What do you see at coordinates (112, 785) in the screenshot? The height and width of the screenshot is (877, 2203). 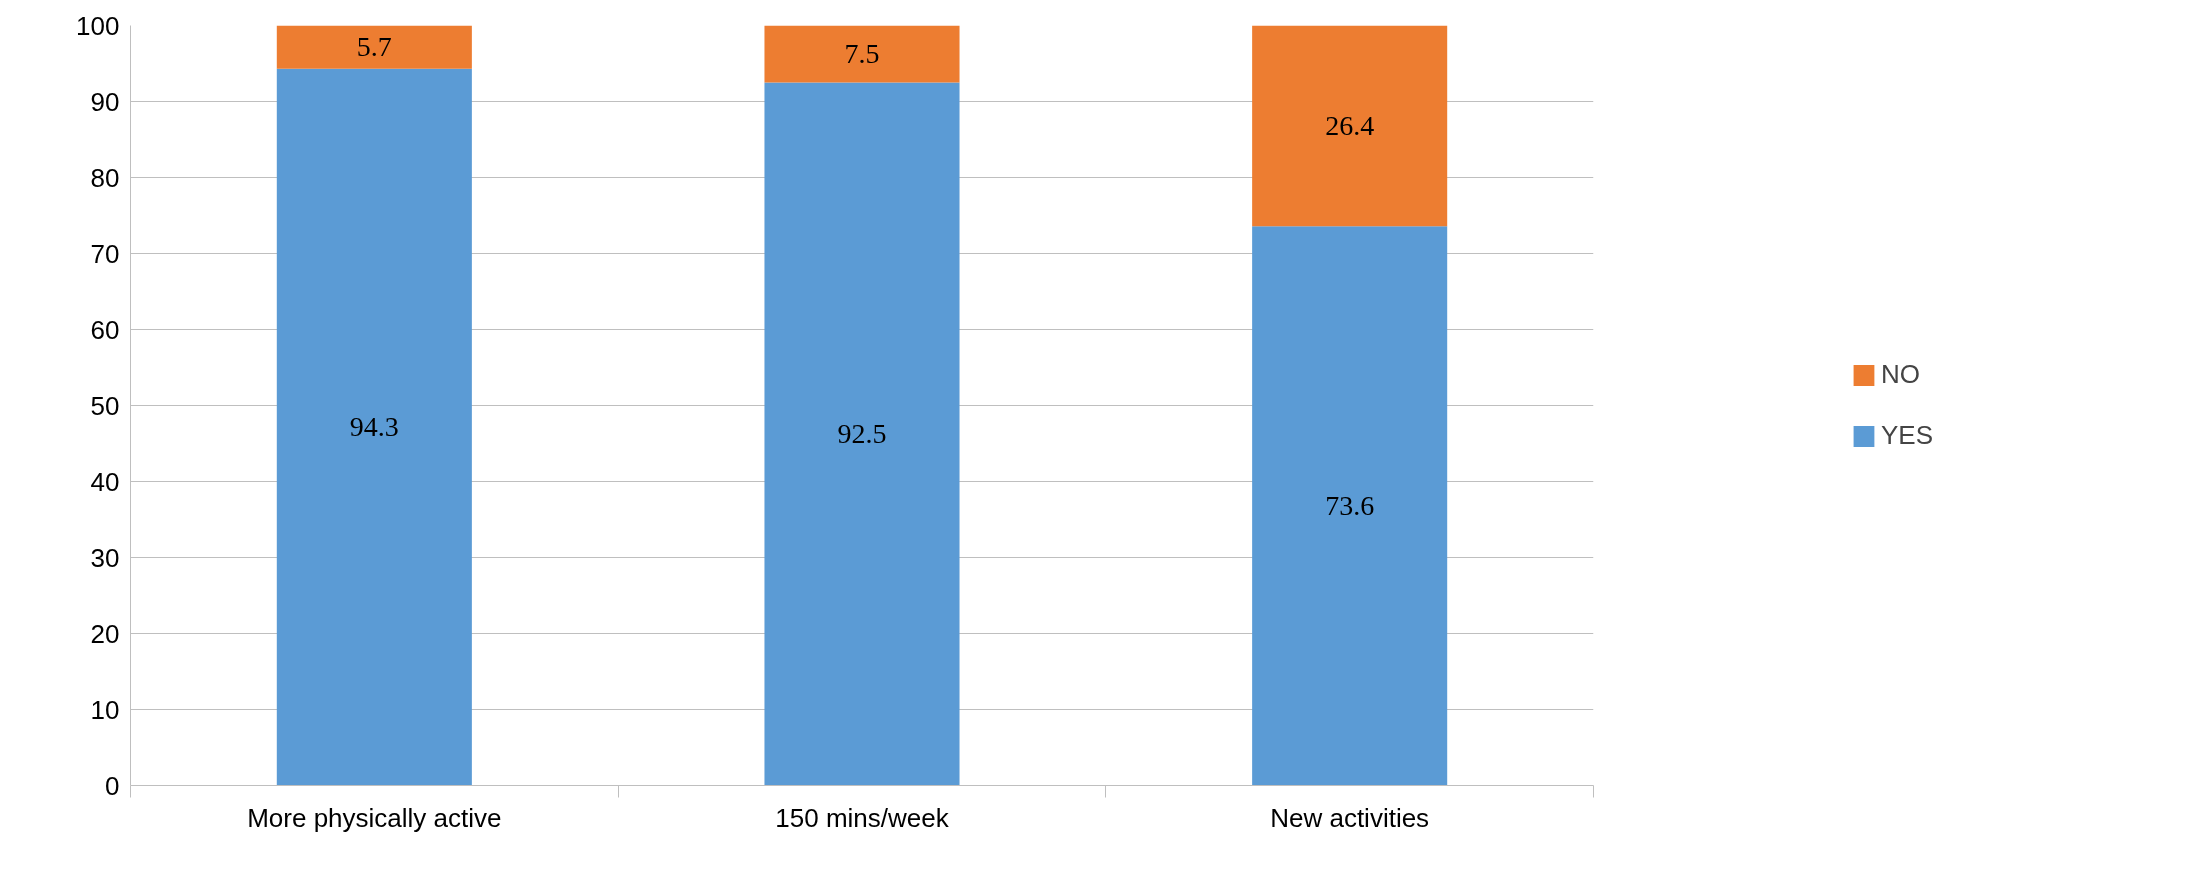 I see `y-tick-label: 0` at bounding box center [112, 785].